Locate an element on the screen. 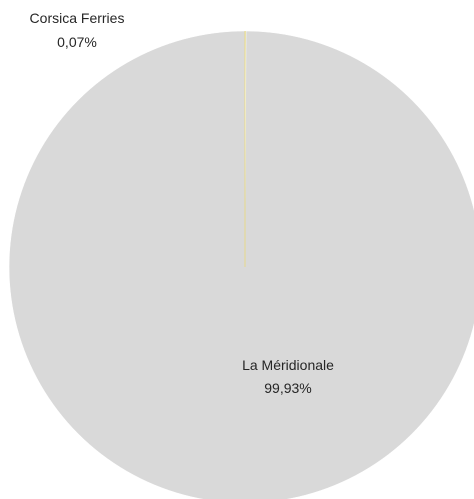  slice-label-la-meridionale-value: 99,93% is located at coordinates (287, 388).